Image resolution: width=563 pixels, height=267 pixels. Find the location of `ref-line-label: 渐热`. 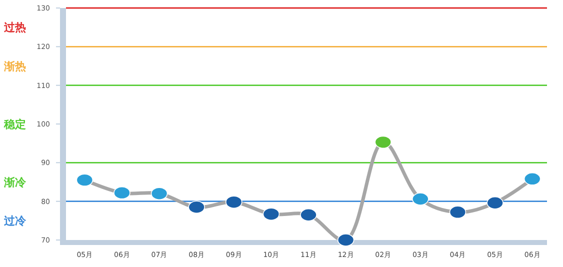

ref-line-label: 渐热 is located at coordinates (14, 66).